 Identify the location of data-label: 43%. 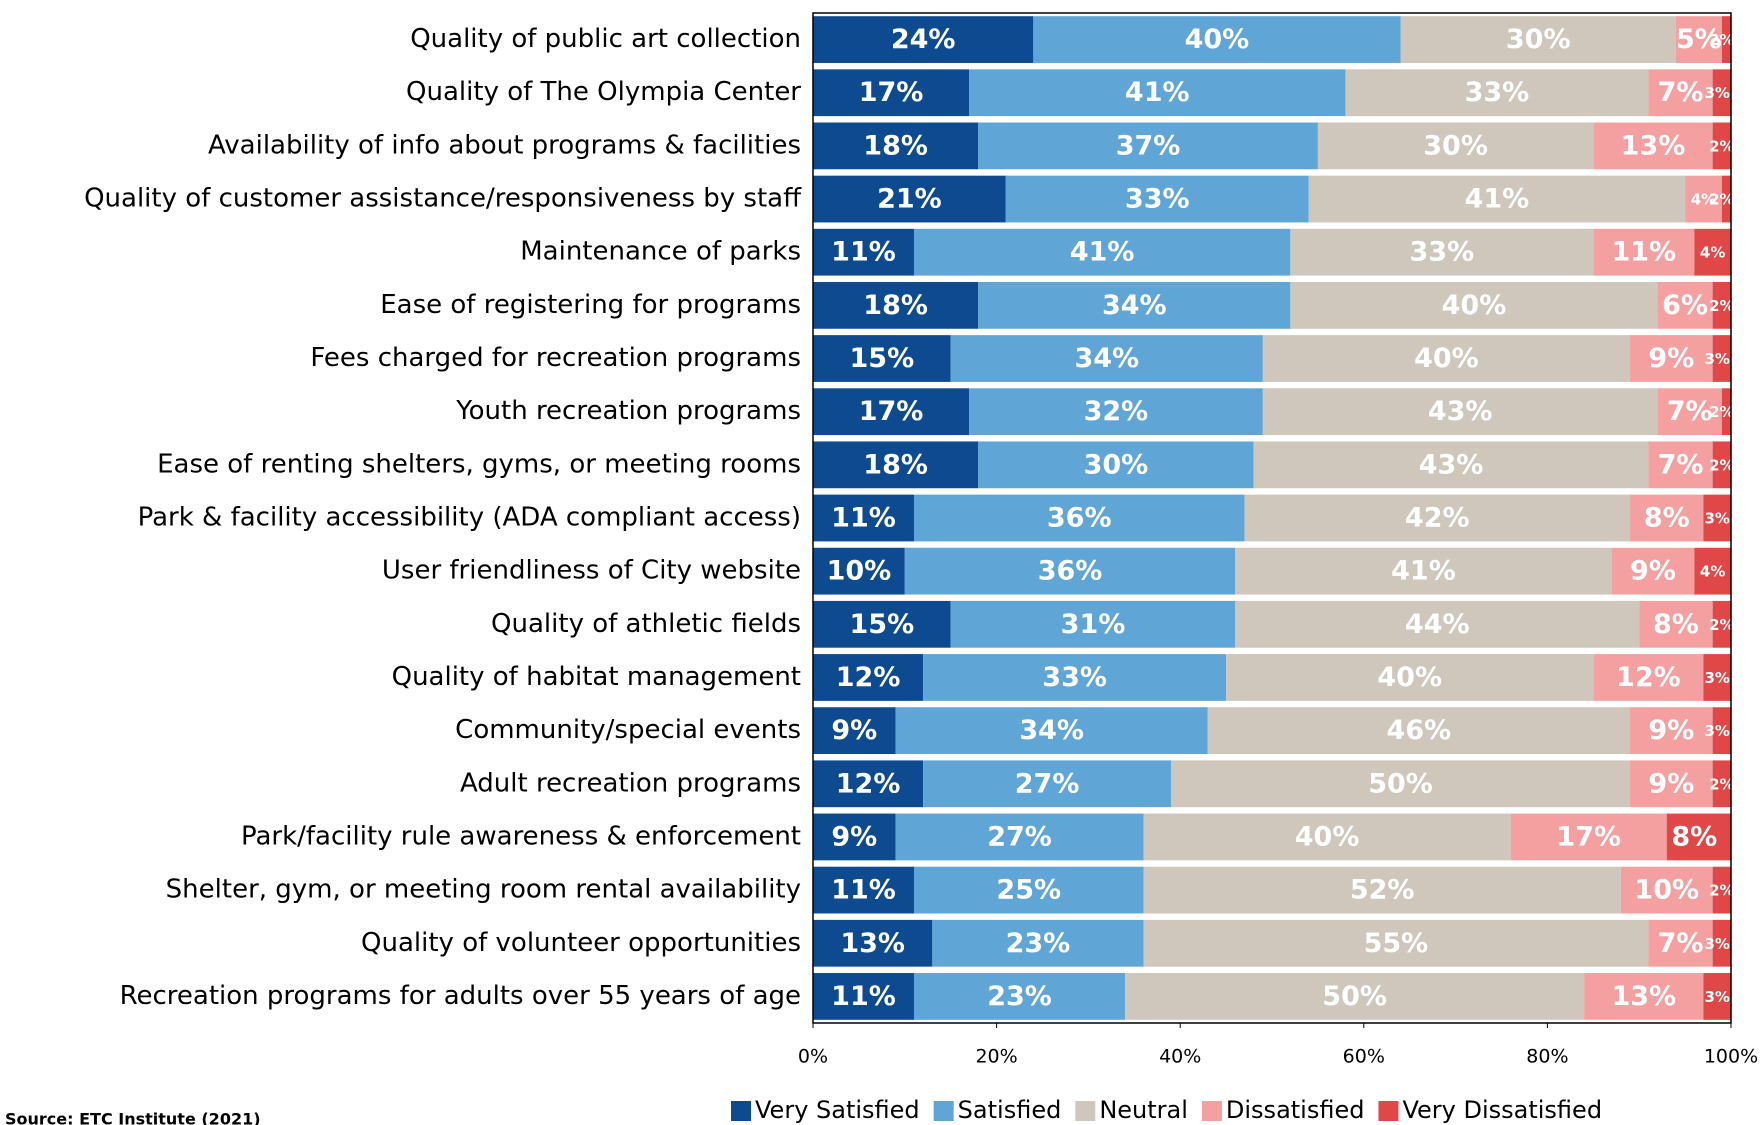
(1460, 411).